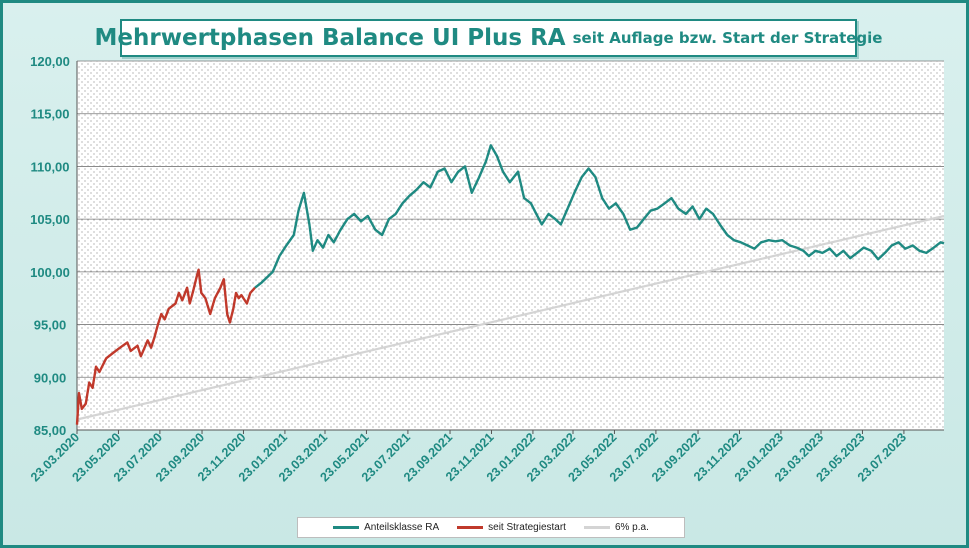 This screenshot has width=969, height=548. I want to click on y-tick-label: 120,00, so click(50, 61).